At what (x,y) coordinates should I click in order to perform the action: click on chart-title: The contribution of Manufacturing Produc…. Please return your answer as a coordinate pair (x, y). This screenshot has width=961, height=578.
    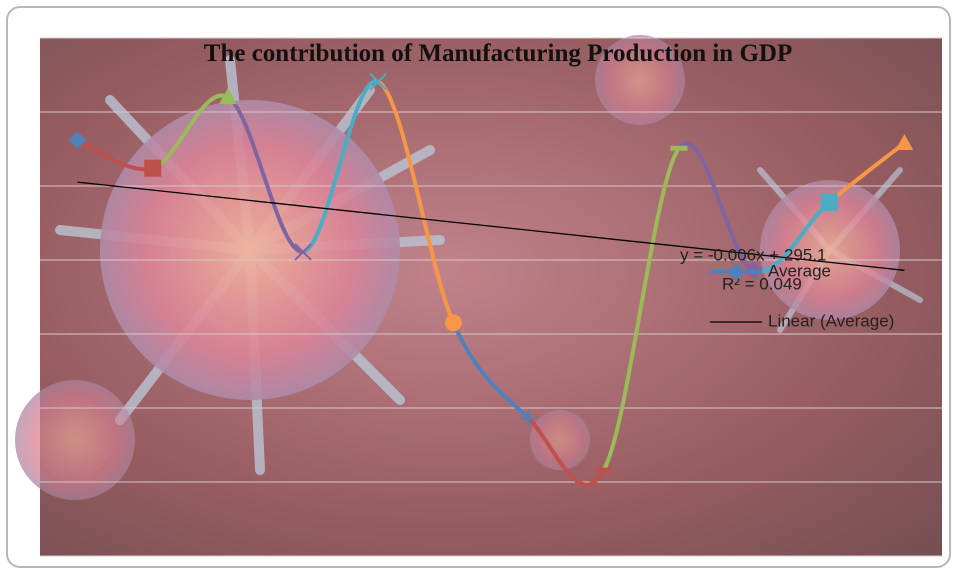
    Looking at the image, I should click on (498, 53).